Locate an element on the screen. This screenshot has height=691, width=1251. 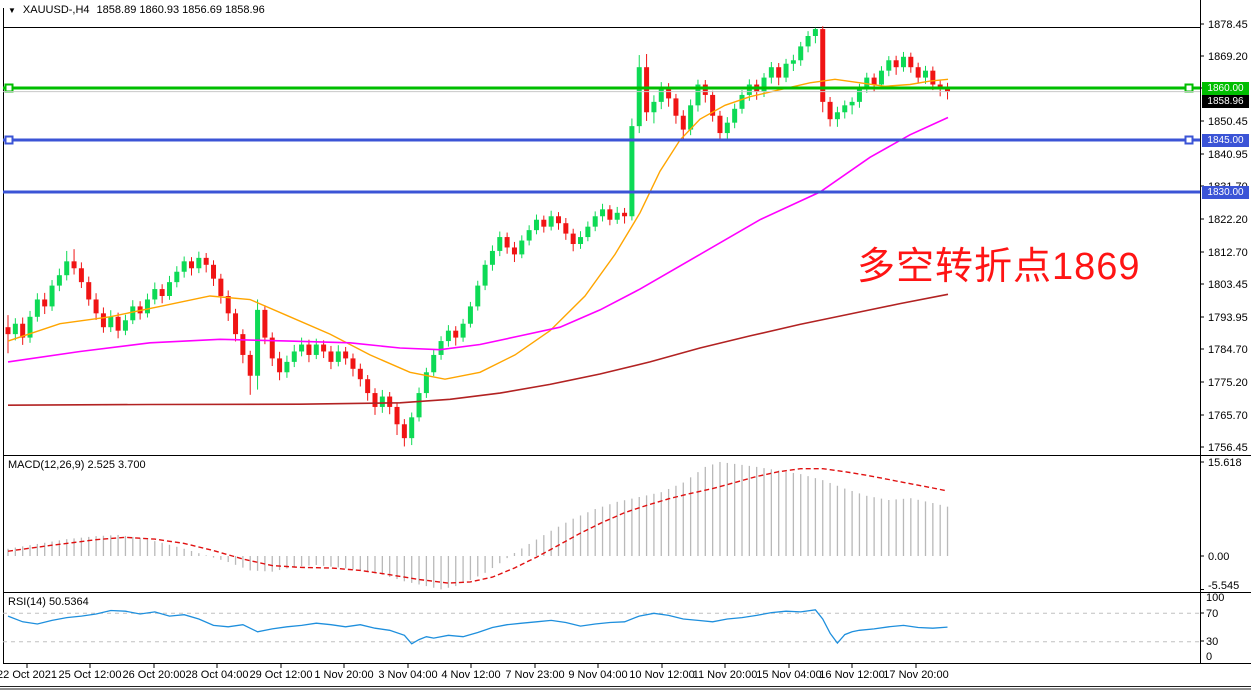
annotation-text: 多空转折点1869 is located at coordinates (999, 267).